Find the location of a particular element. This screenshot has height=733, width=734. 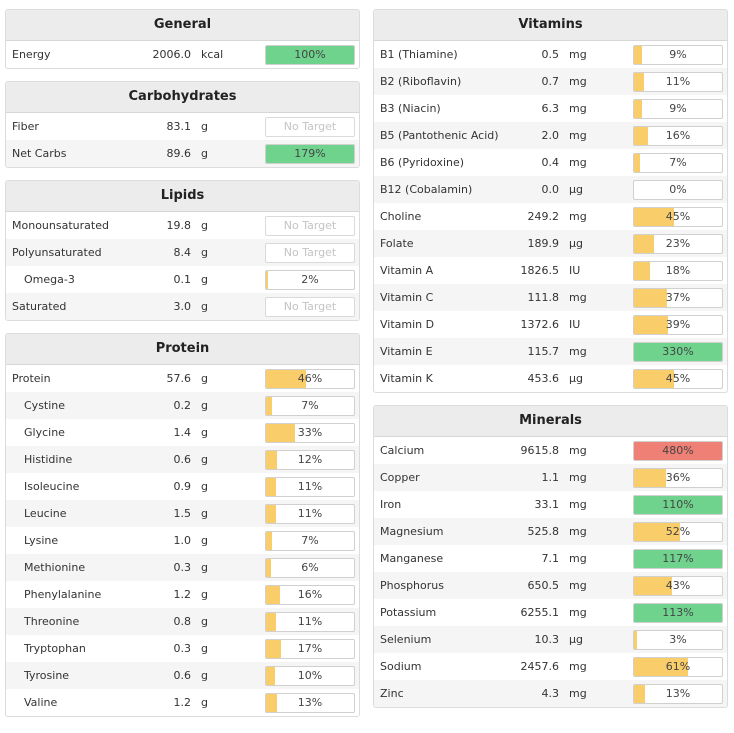

nutrient-amount: 650.5 is located at coordinates (543, 585).